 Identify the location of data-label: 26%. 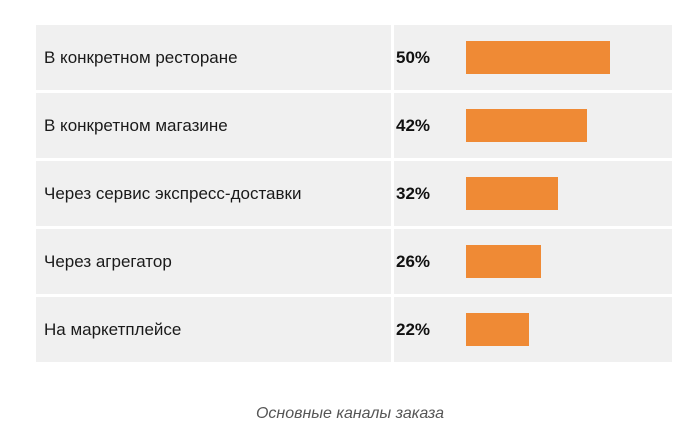
(413, 261).